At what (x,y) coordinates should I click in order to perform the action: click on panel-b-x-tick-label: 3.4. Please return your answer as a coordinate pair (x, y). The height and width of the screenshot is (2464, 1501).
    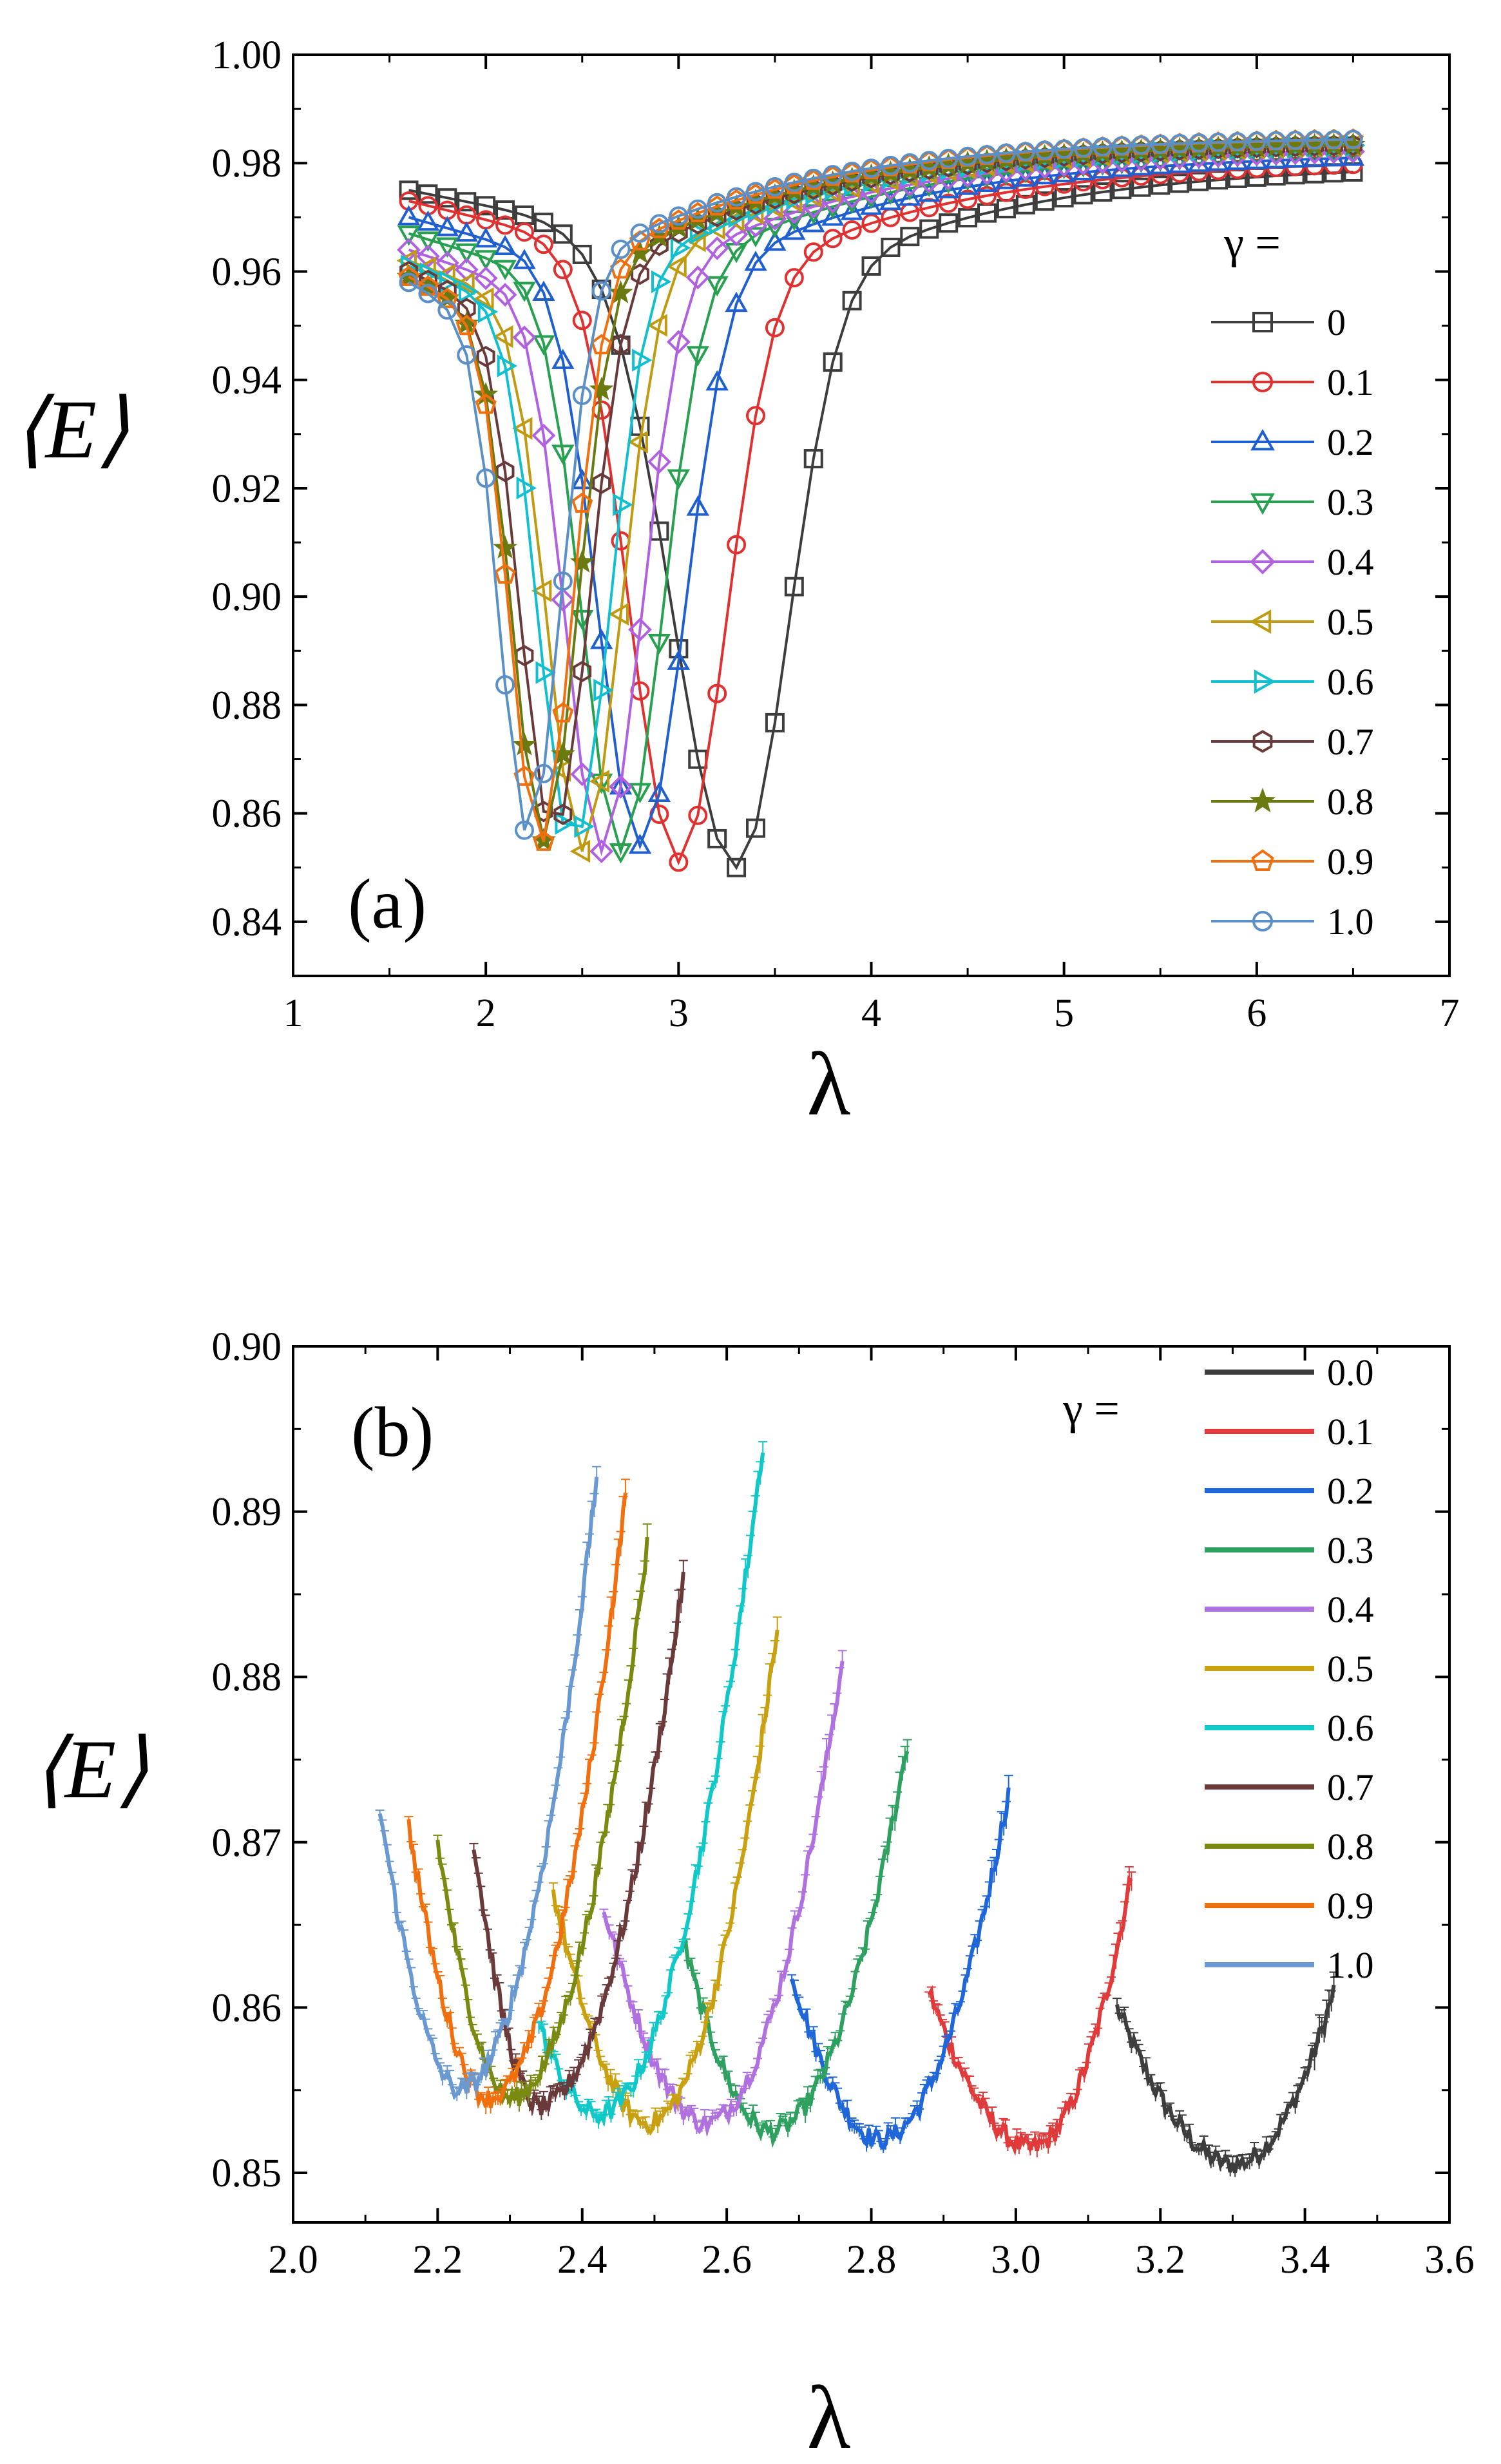
    Looking at the image, I should click on (1305, 2260).